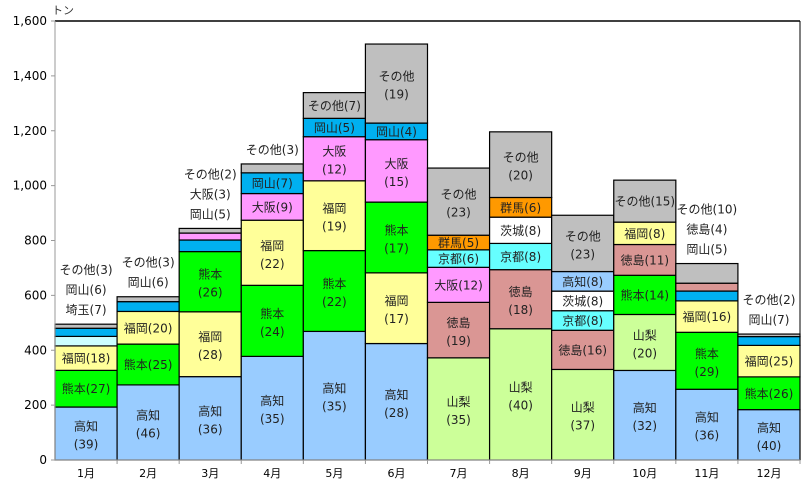  Describe the element at coordinates (86, 332) in the screenshot. I see `bar-segment-岡山` at that location.